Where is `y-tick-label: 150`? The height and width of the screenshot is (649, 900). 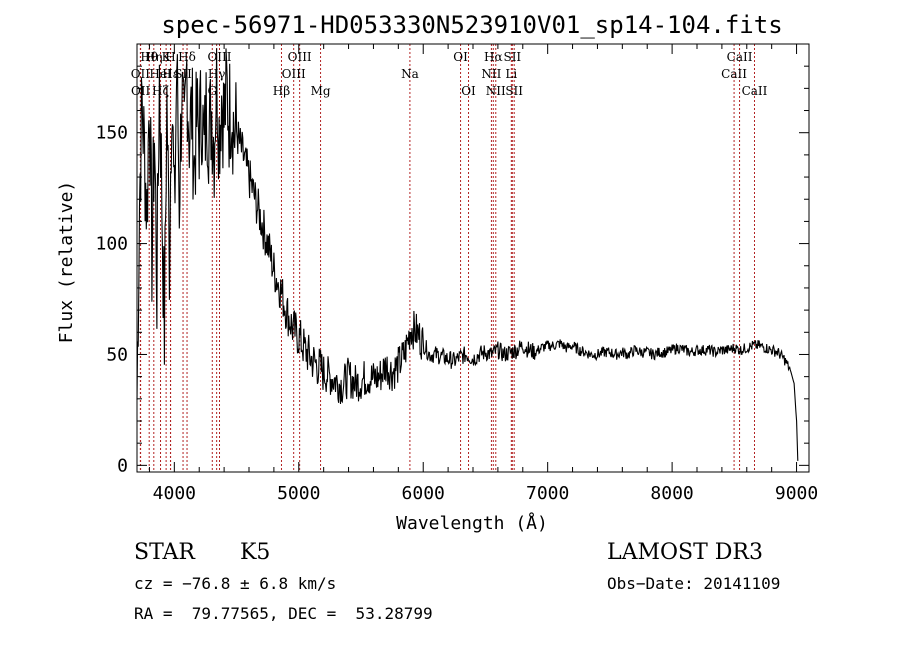 y-tick-label: 150 is located at coordinates (111, 133).